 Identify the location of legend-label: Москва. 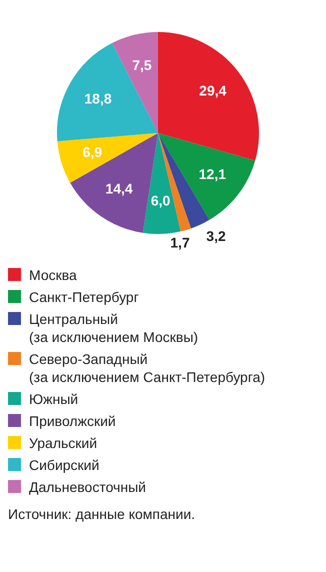
(53, 275).